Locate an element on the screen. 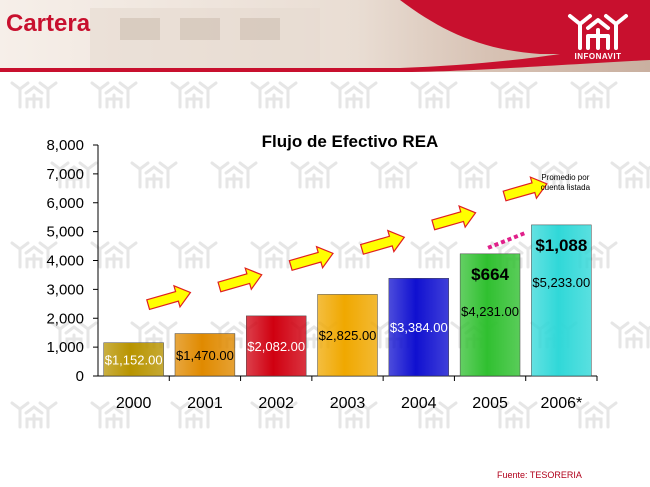 The image size is (650, 487). x-tick-label: 2004 is located at coordinates (419, 403).